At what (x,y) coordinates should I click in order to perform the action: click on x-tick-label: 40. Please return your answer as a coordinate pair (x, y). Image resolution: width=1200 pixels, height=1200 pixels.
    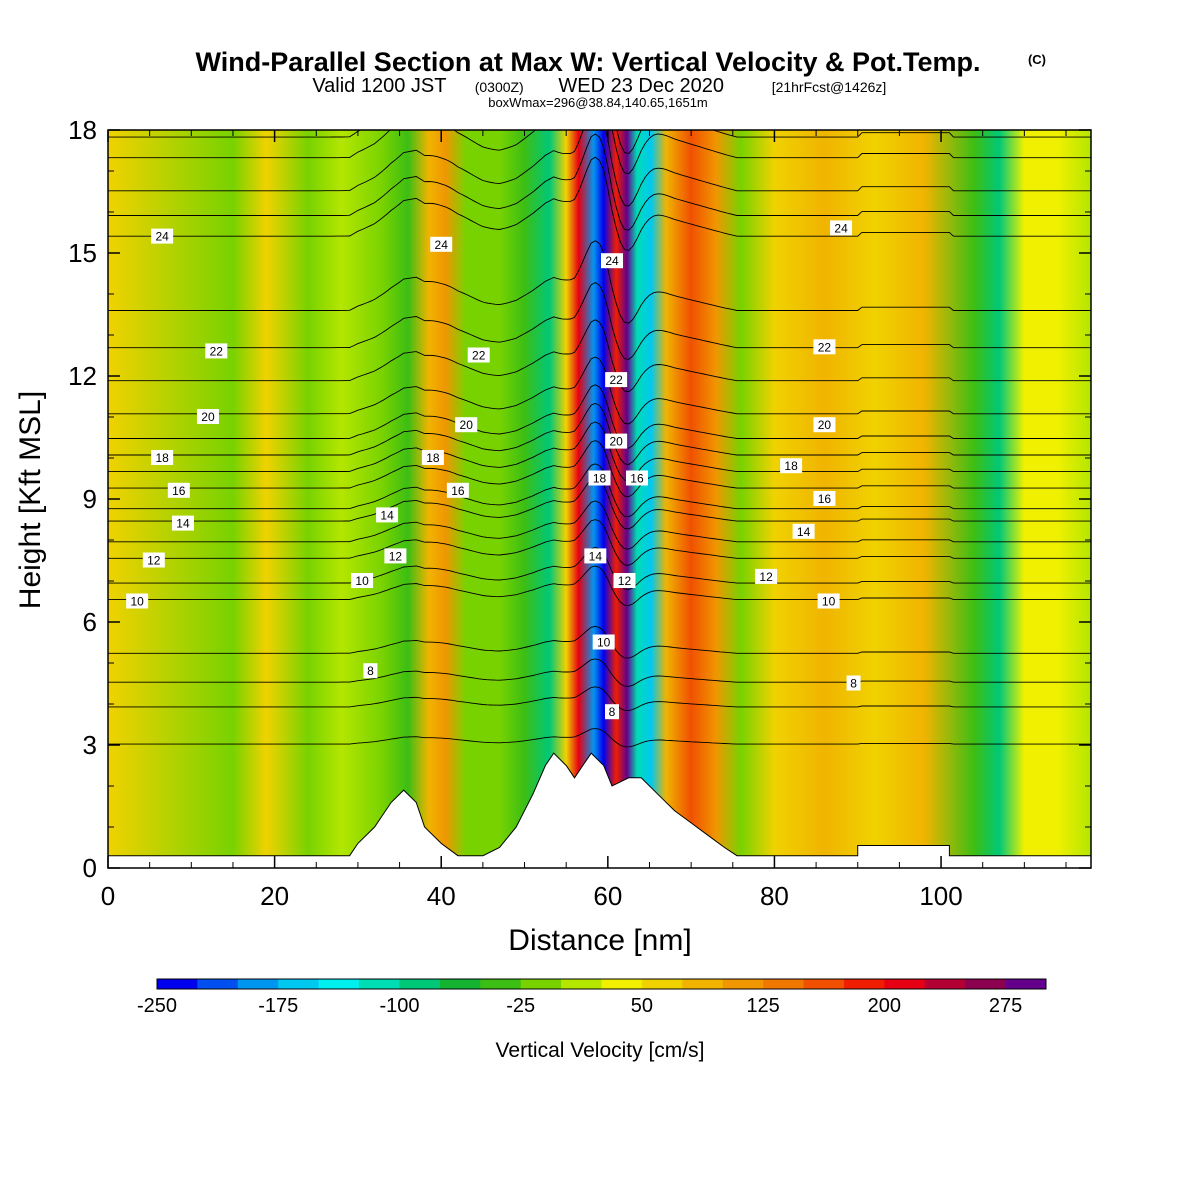
    Looking at the image, I should click on (441, 896).